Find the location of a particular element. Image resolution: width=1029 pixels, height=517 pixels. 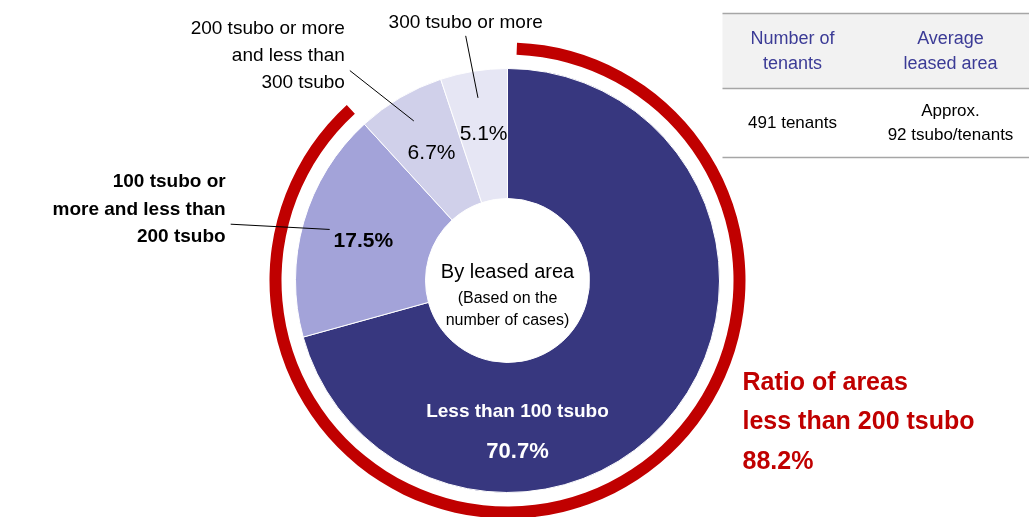

slice-label: 300 tsubo or more is located at coordinates (465, 22).